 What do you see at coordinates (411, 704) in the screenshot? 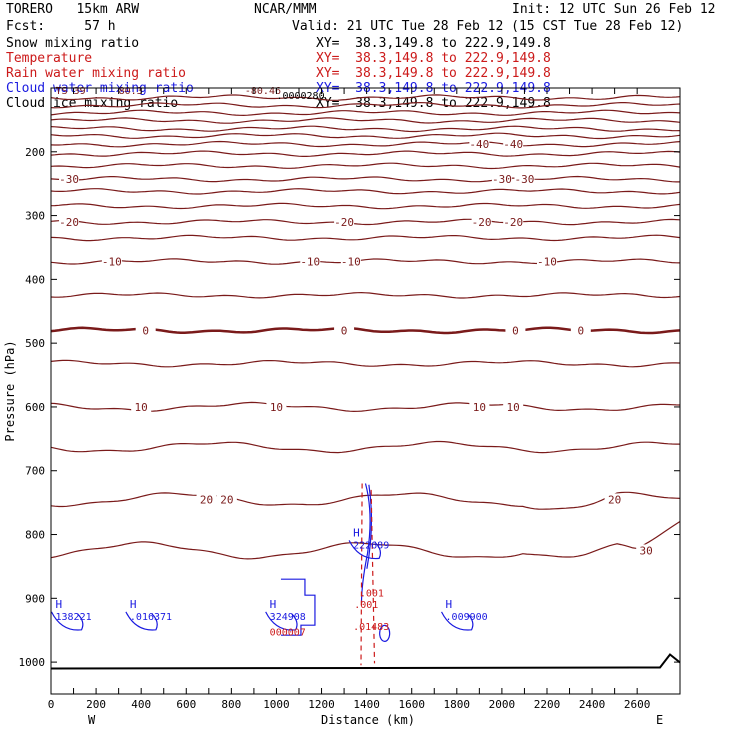
I see `x-tick-label: 1600` at bounding box center [411, 704].